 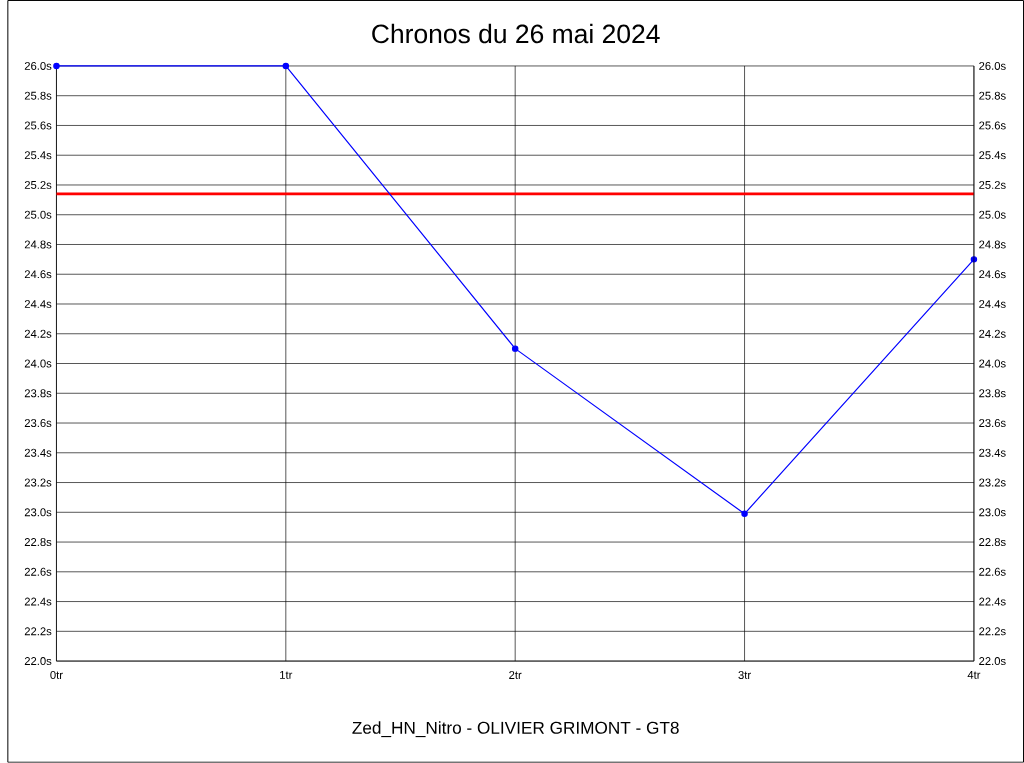 I want to click on y2-tick-label: 24.4s, so click(x=992, y=304).